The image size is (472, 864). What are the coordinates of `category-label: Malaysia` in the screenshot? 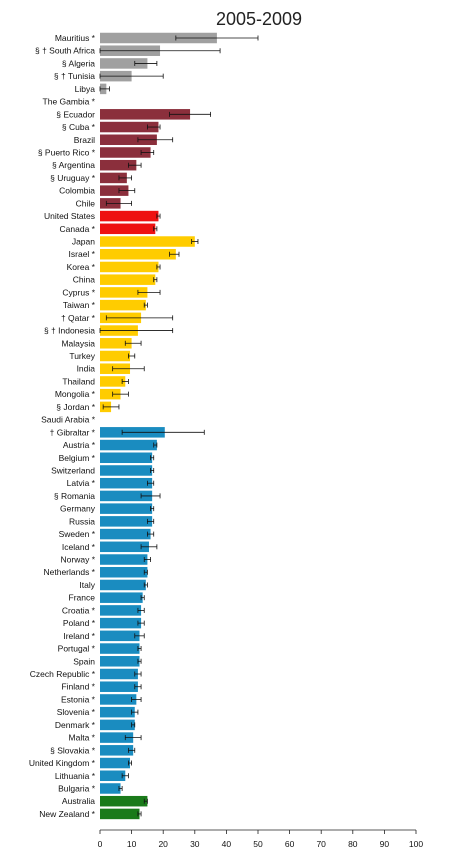 It's located at (78, 343).